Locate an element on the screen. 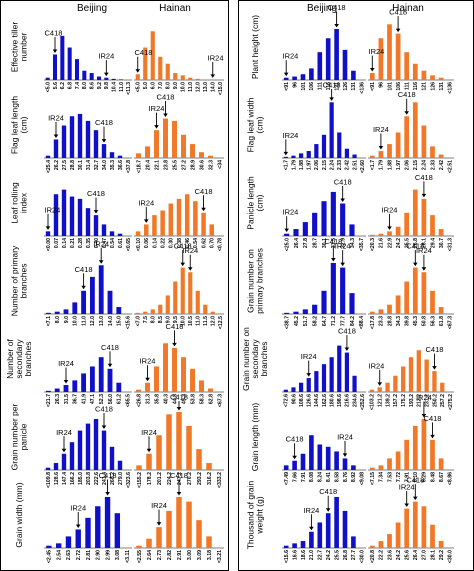  tick-label: <26.8 is located at coordinates (139, 400).